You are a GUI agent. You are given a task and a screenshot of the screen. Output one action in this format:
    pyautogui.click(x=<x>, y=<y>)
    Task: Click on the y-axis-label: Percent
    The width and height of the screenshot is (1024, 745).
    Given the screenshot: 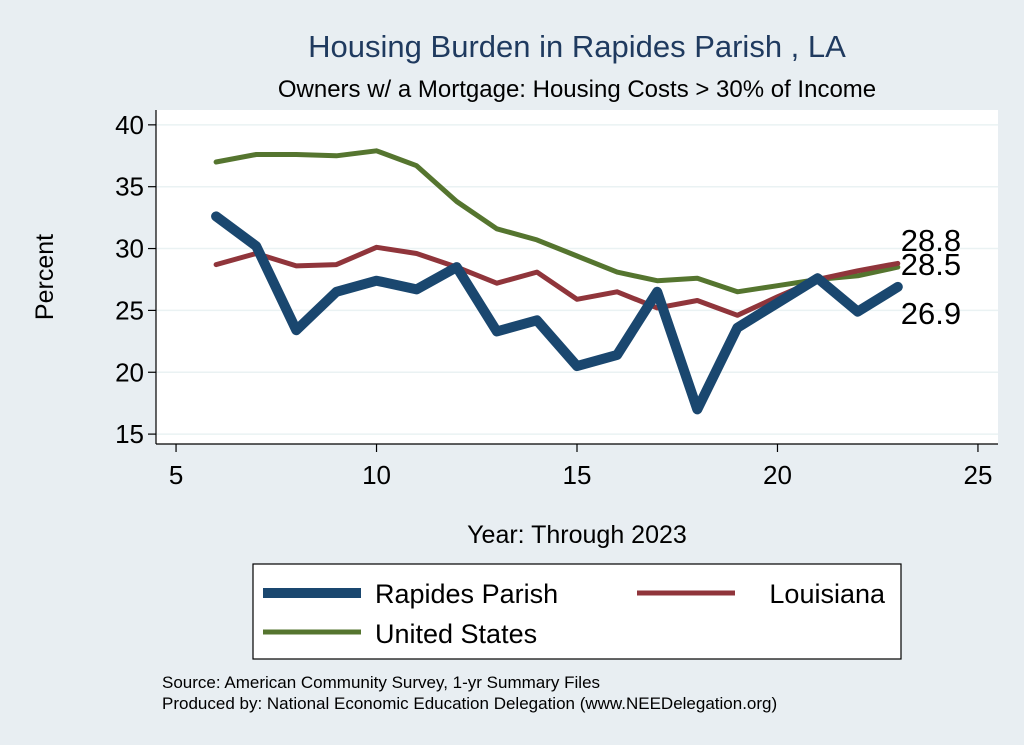 What is the action you would take?
    pyautogui.click(x=45, y=277)
    